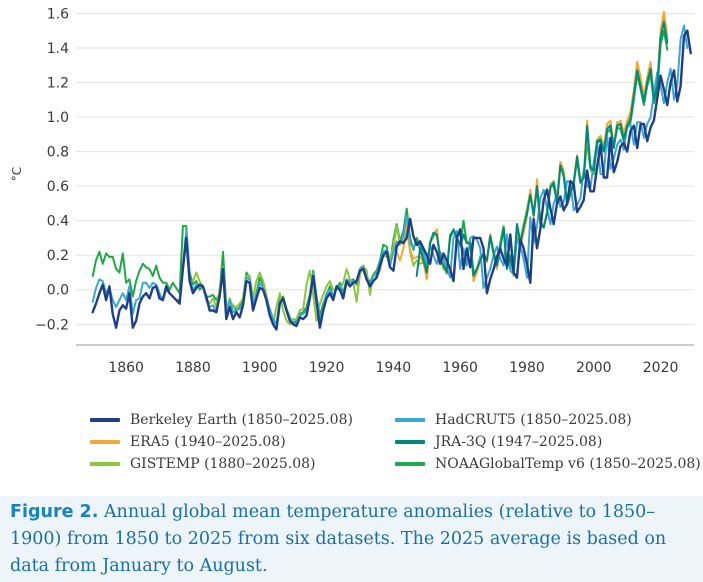 The height and width of the screenshot is (582, 703). Describe the element at coordinates (52, 325) in the screenshot. I see `y-tick-label: −0.2` at that location.